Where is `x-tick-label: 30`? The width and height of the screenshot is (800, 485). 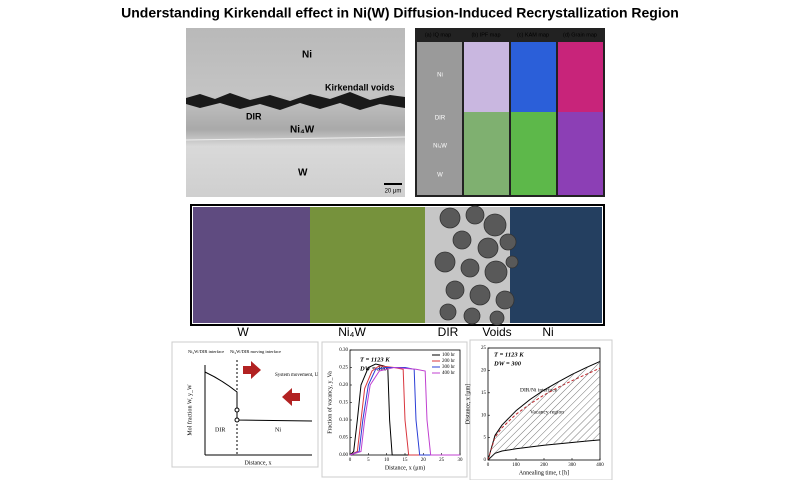 x-tick-label: 30 is located at coordinates (461, 460).